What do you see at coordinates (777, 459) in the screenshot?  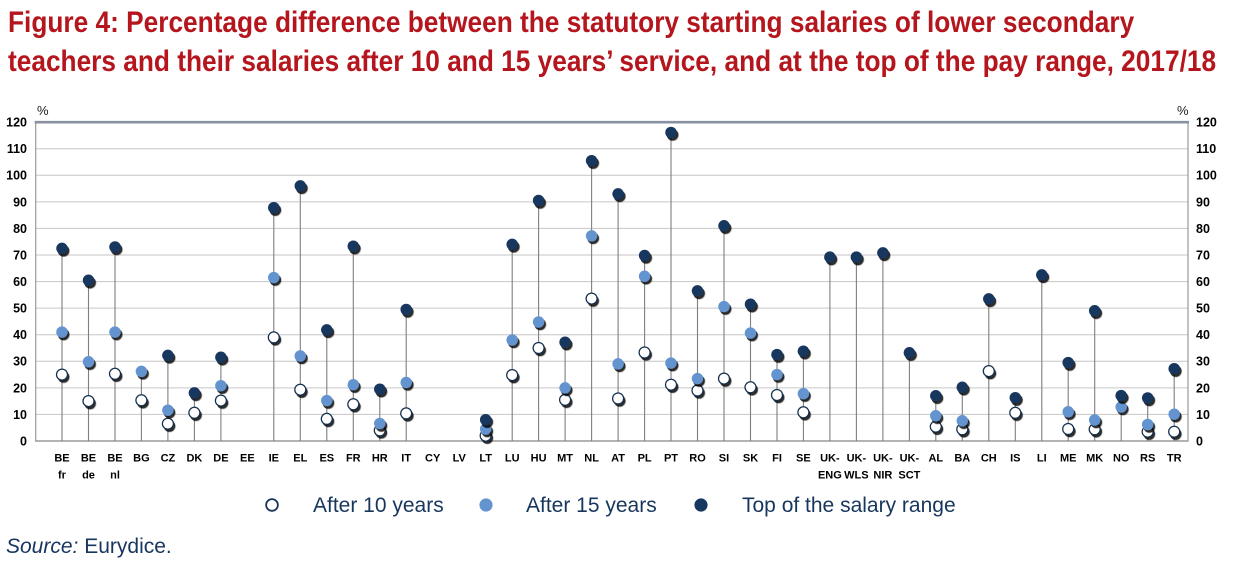 I see `svg-text: FI` at bounding box center [777, 459].